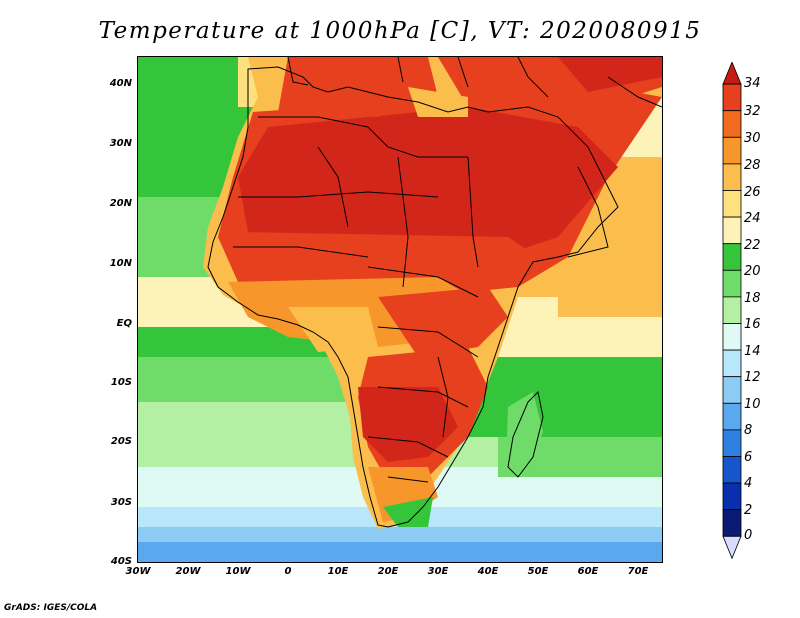  What do you see at coordinates (138, 571) in the screenshot?
I see `lon-label: 30W` at bounding box center [138, 571].